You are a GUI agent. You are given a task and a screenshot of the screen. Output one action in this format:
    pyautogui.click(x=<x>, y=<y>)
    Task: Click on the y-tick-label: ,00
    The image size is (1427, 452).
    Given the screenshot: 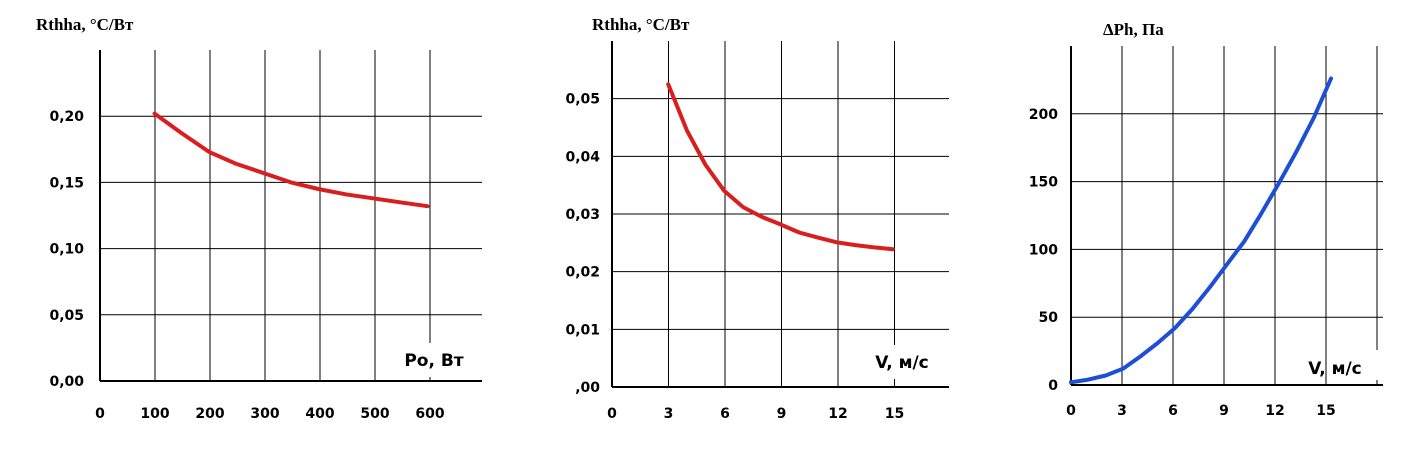 What is the action you would take?
    pyautogui.click(x=587, y=388)
    